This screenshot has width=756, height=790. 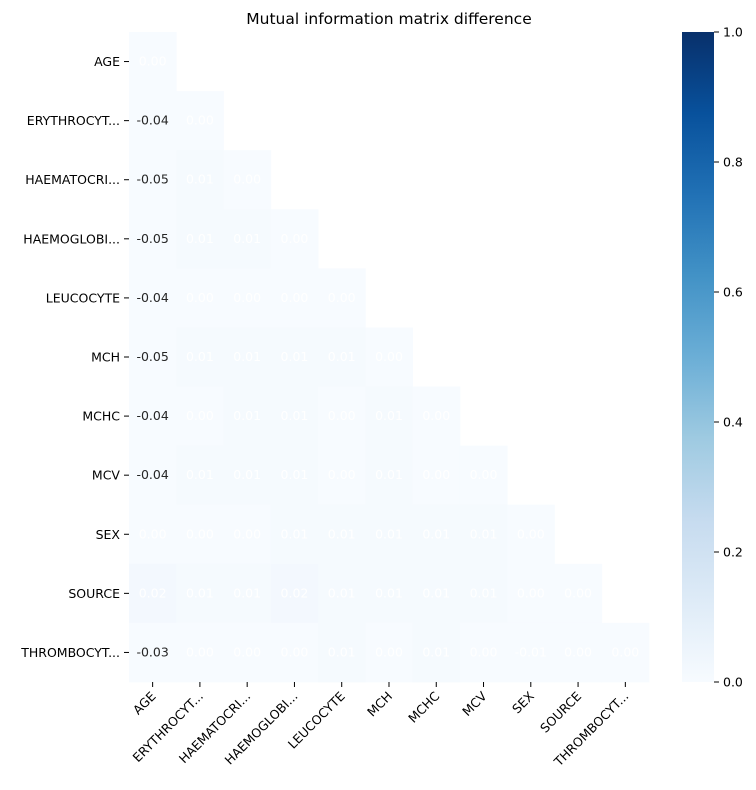 I want to click on x-tick-label: MCV, so click(x=474, y=703).